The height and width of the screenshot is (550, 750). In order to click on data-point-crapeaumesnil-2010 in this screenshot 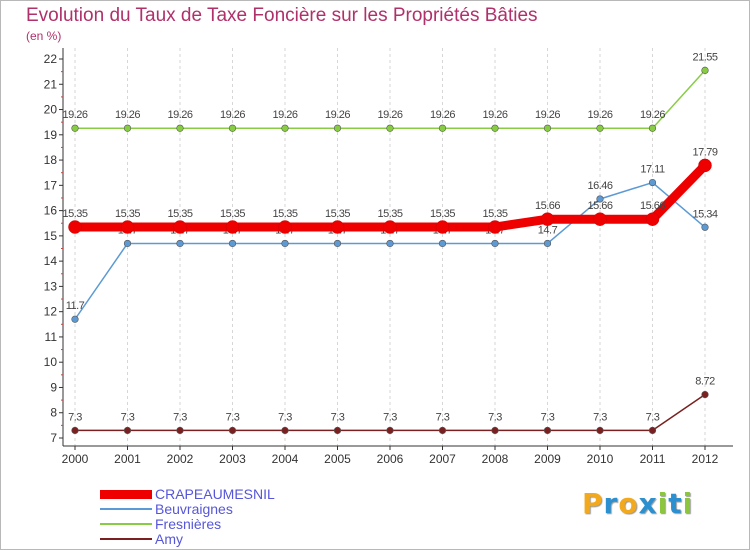, I will do `click(600, 219)`.